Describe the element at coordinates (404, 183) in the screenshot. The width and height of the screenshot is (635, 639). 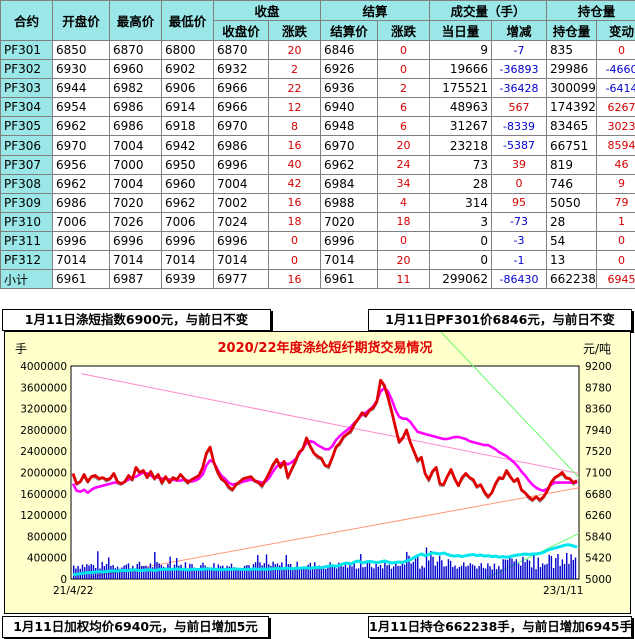
I see `settle-change-cell: 34` at that location.